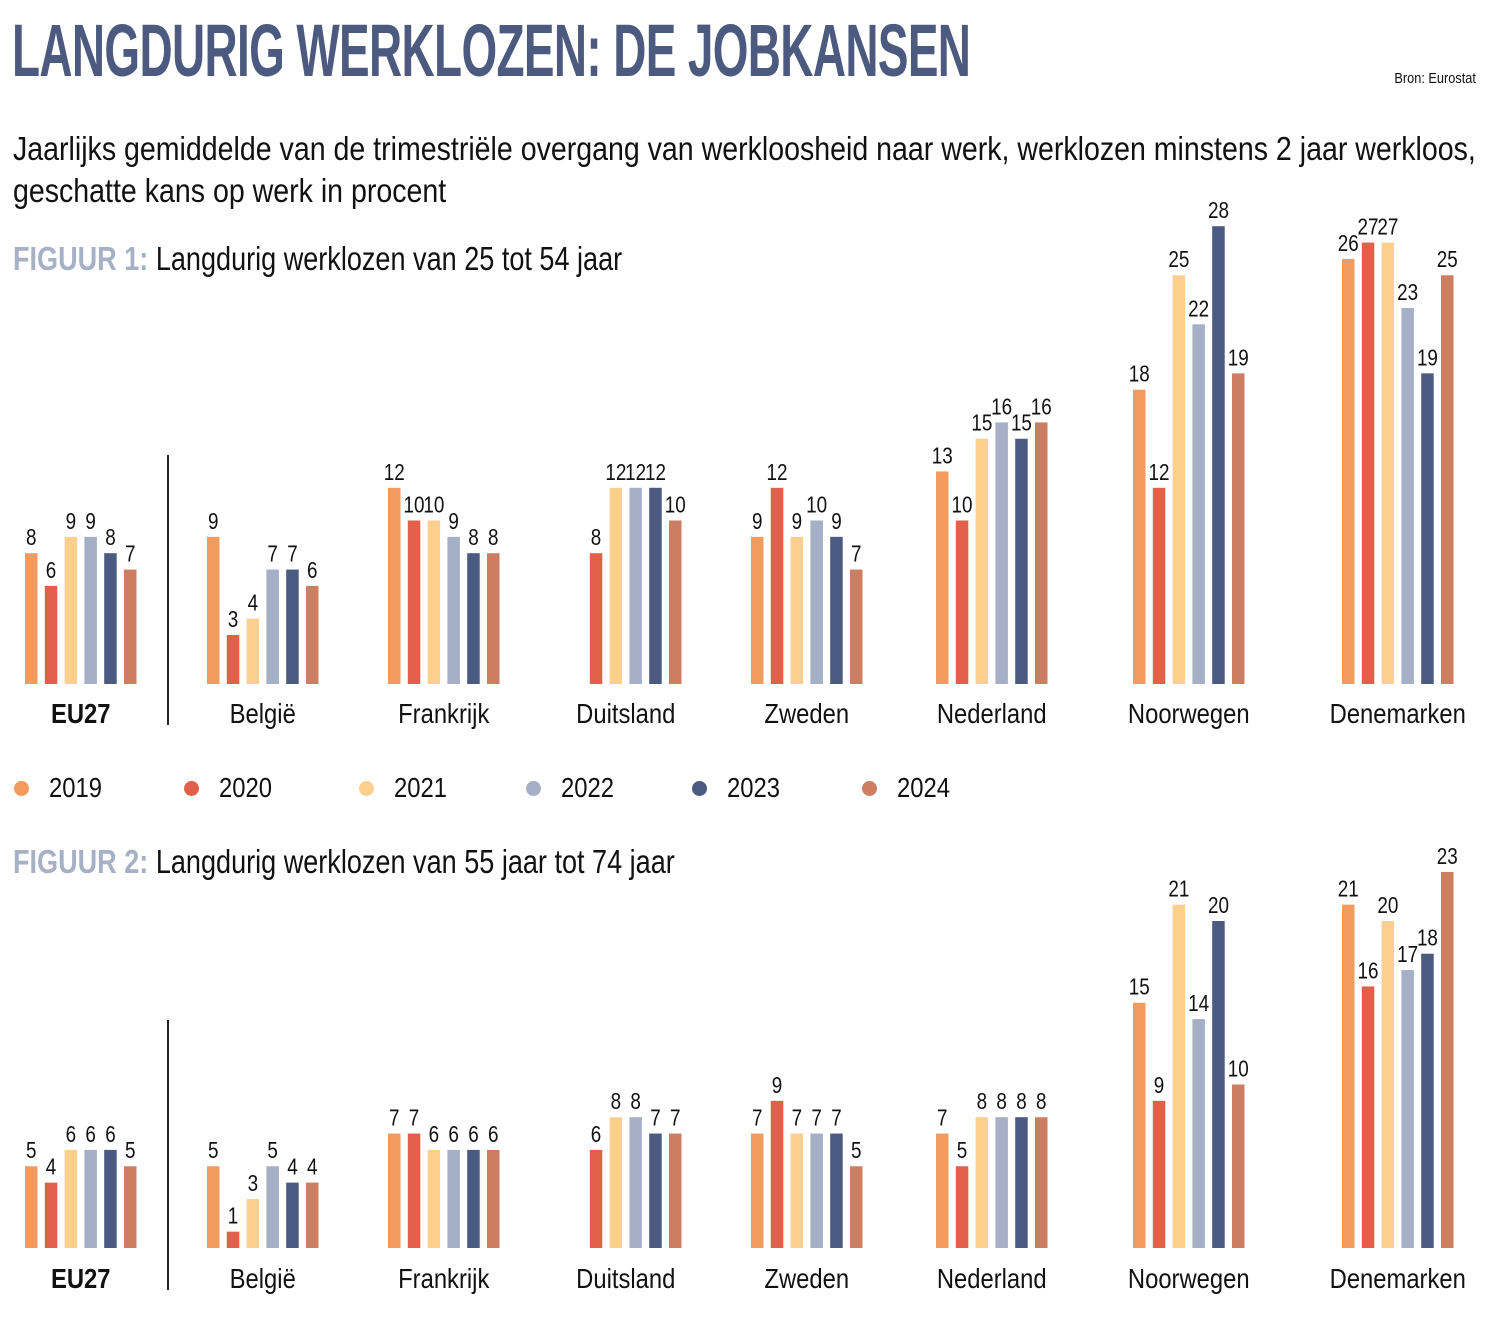  Describe the element at coordinates (75, 787) in the screenshot. I see `legend-label: 2019` at that location.